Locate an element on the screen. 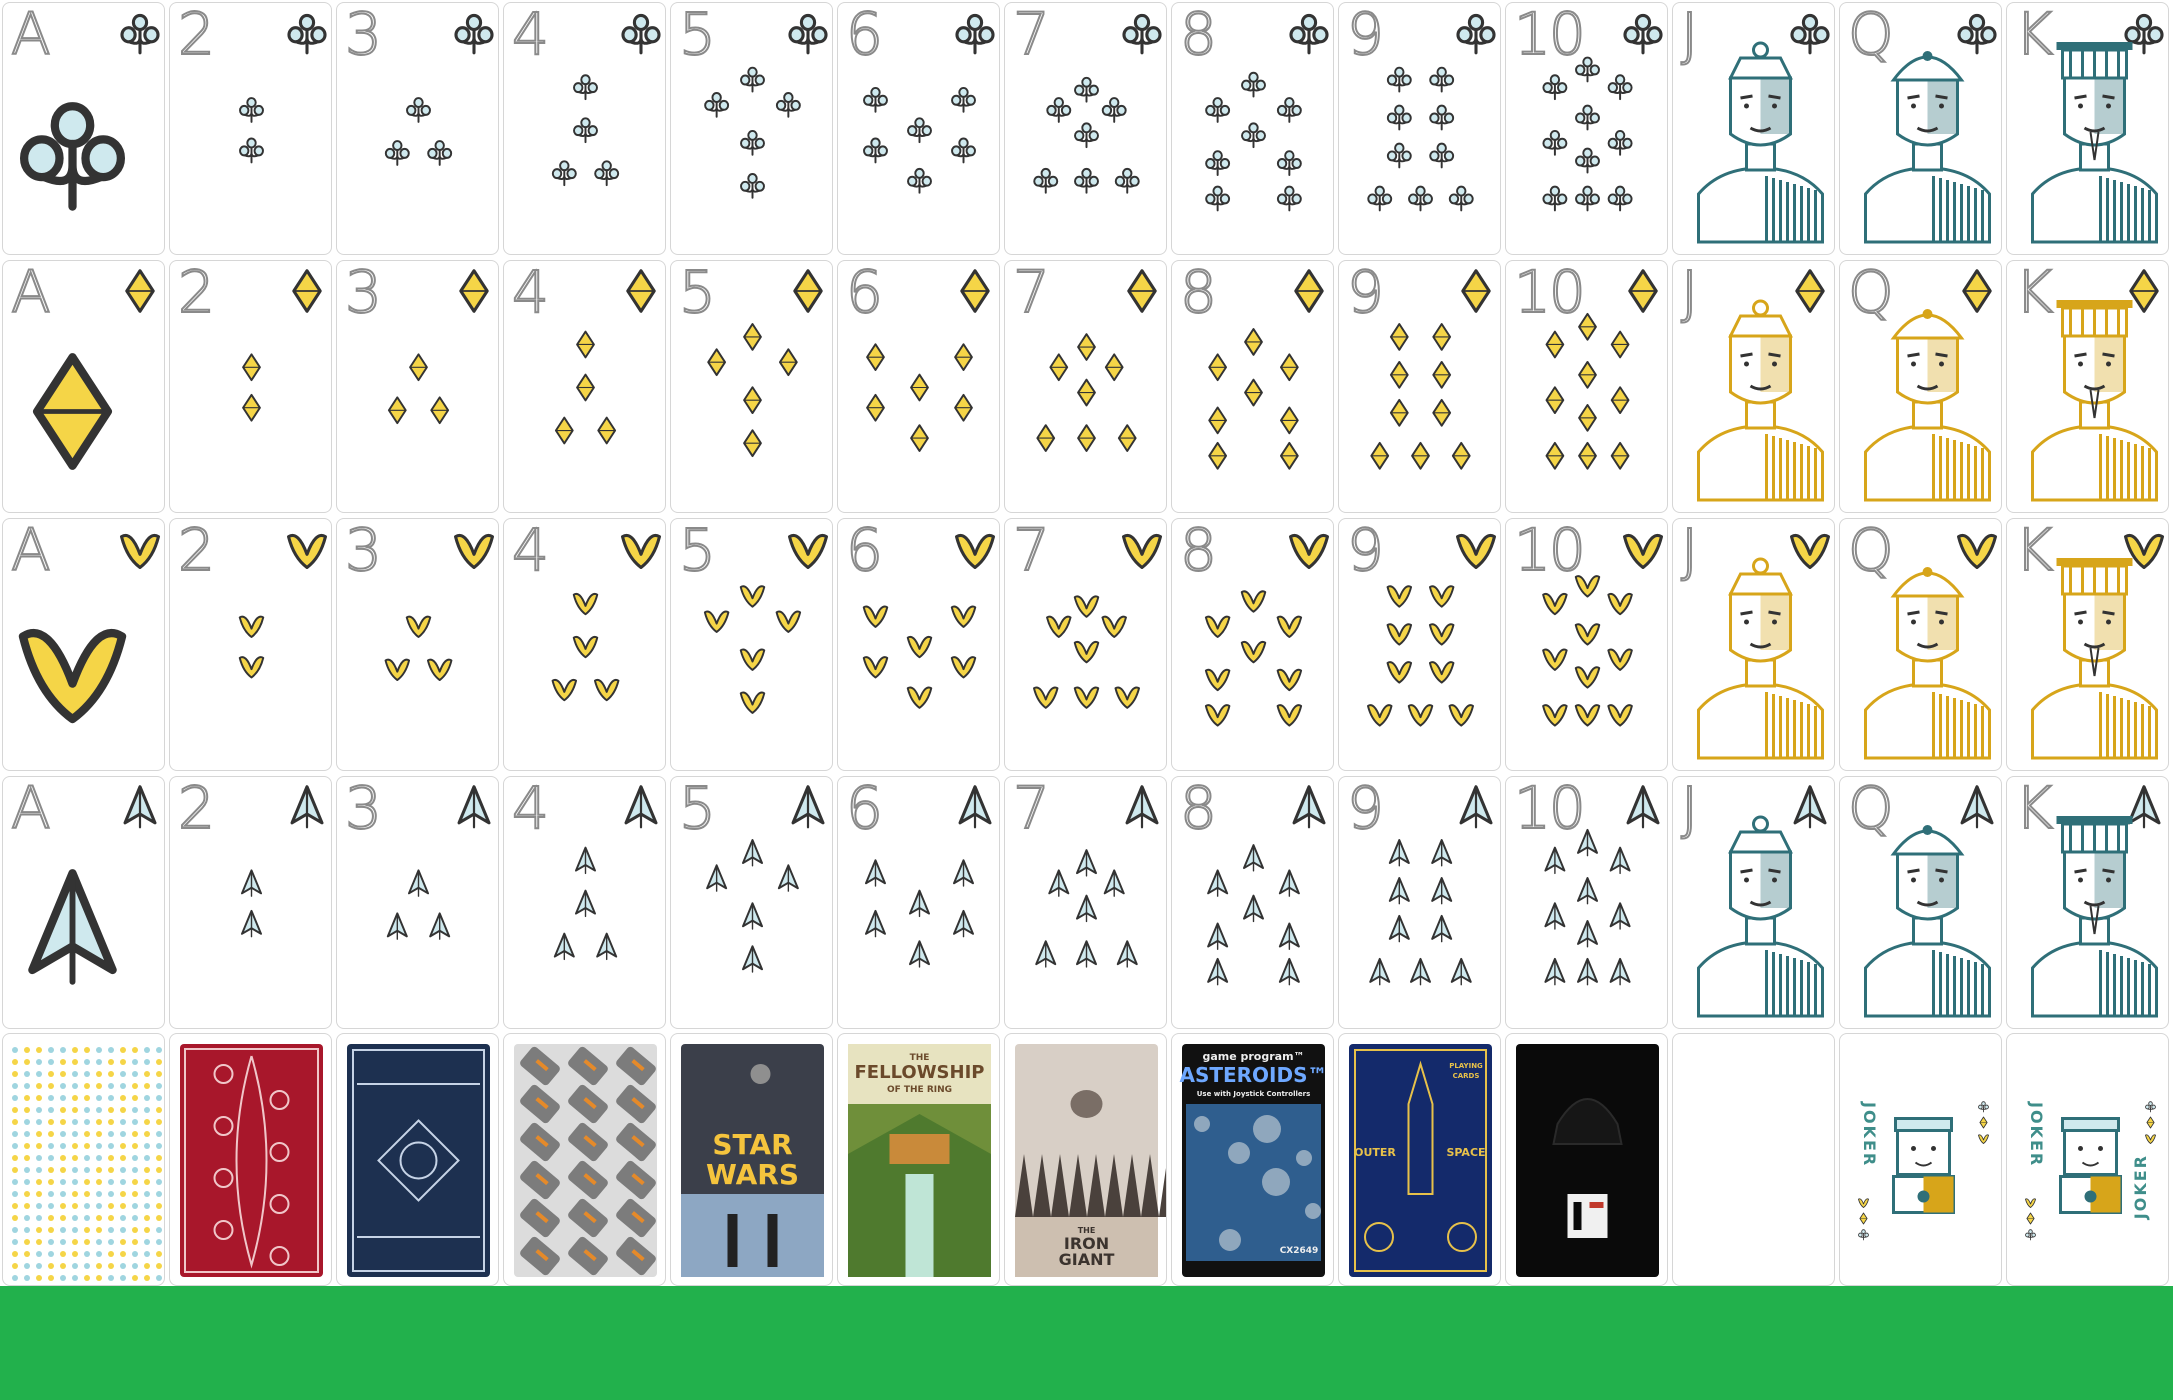  card-a-of-spades: A is located at coordinates (83, 902).